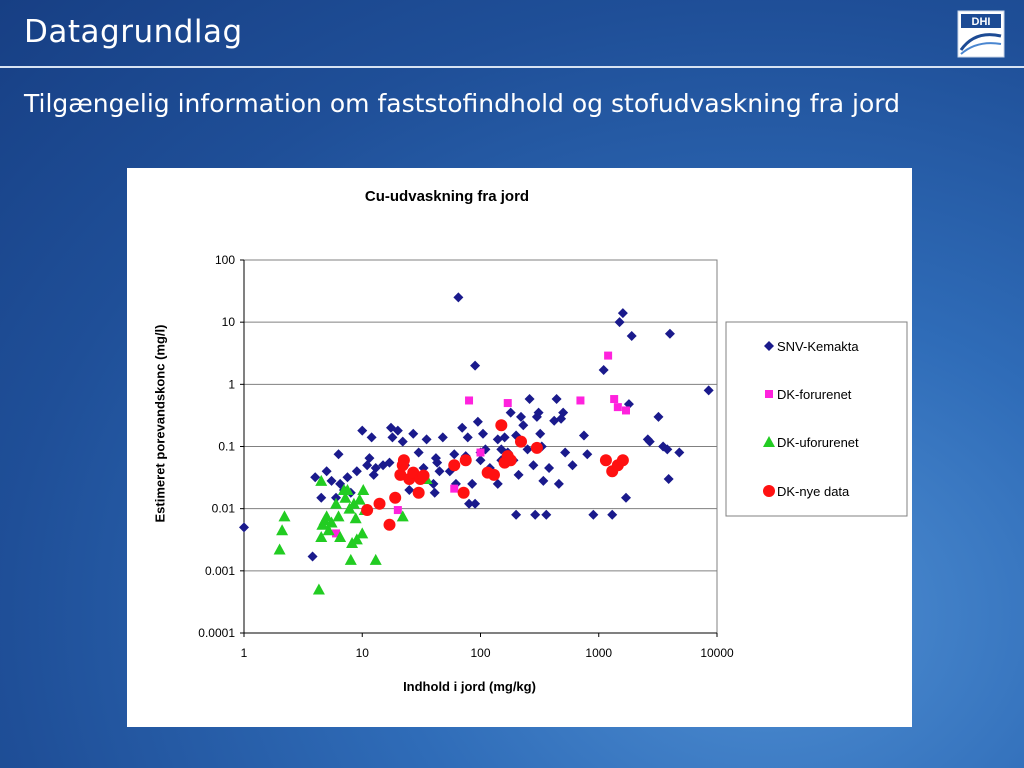 This screenshot has width=1024, height=768. What do you see at coordinates (481, 444) in the screenshot?
I see `series-square` at bounding box center [481, 444].